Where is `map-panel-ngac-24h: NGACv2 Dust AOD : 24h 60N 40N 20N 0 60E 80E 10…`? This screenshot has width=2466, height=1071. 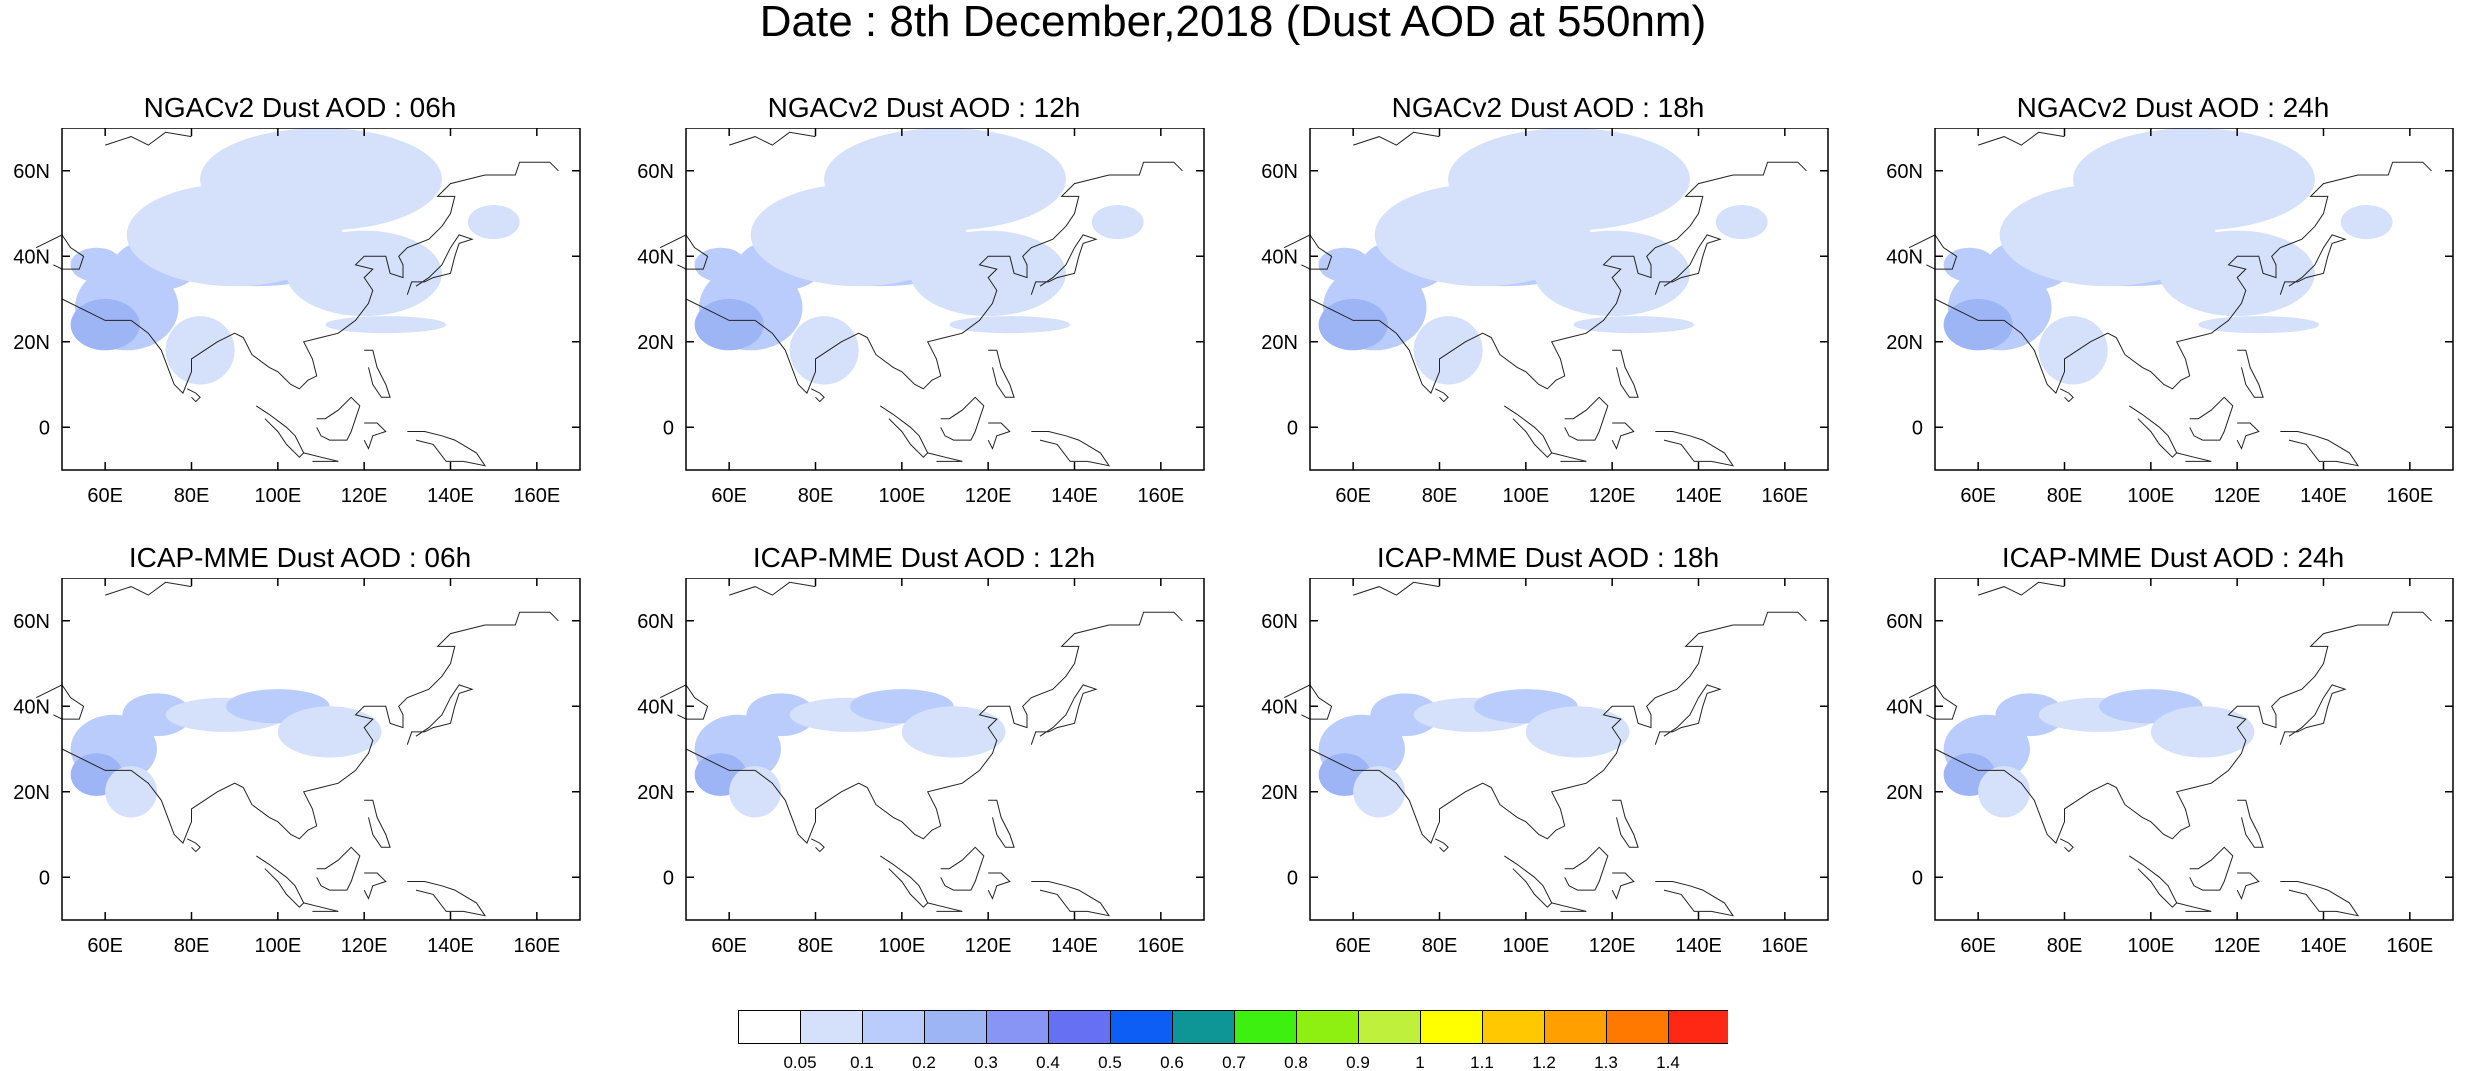
map-panel-ngac-24h: NGACv2 Dust AOD : 24h 60N 40N 20N 0 60E 80E 10… is located at coordinates (2169, 310).